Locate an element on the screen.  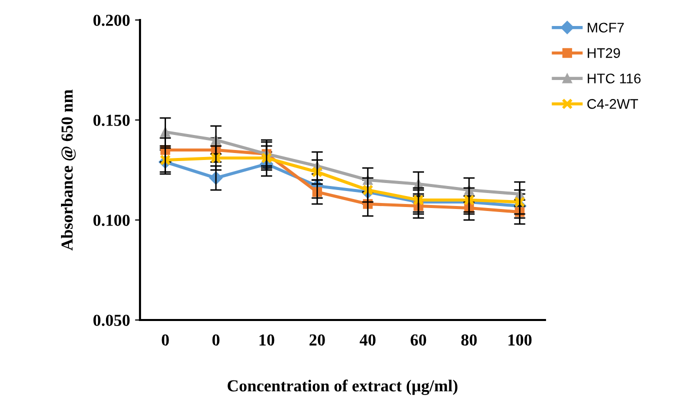
x-tick-label: 10 is located at coordinates (267, 340).